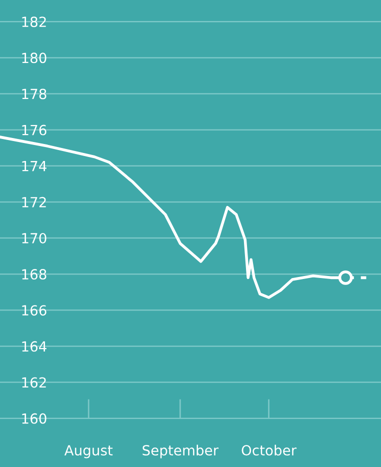 Image resolution: width=381 pixels, height=467 pixels. What do you see at coordinates (34, 274) in the screenshot?
I see `y-tick-label: 168` at bounding box center [34, 274].